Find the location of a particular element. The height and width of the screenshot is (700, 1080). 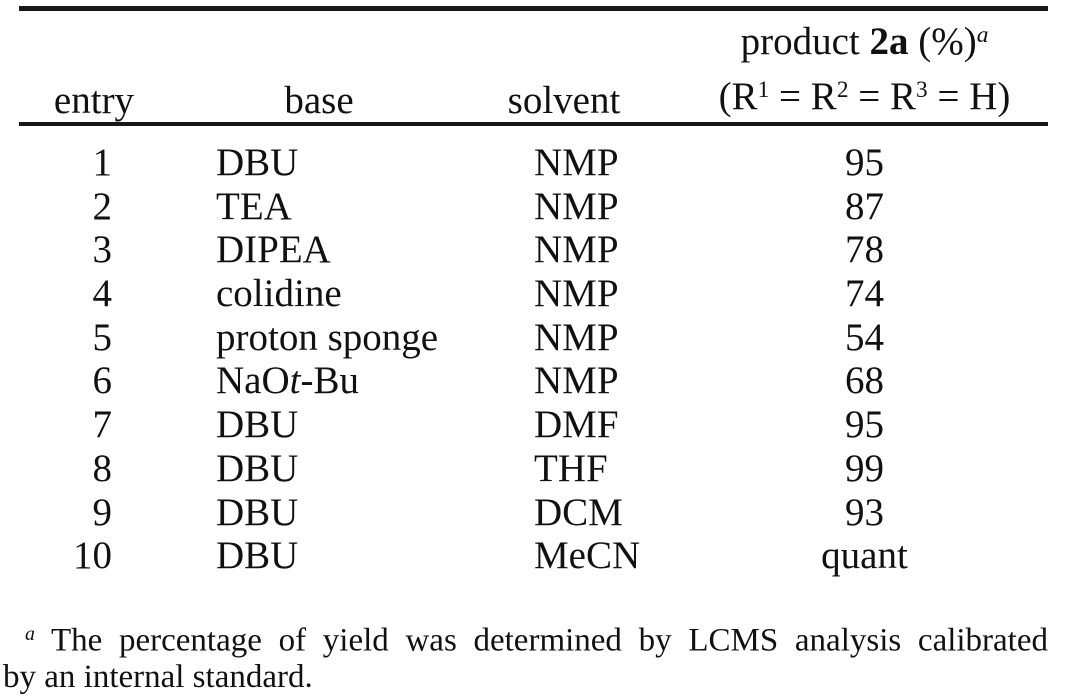

table-row: 2 TEA NMP 87 is located at coordinates (533, 206).